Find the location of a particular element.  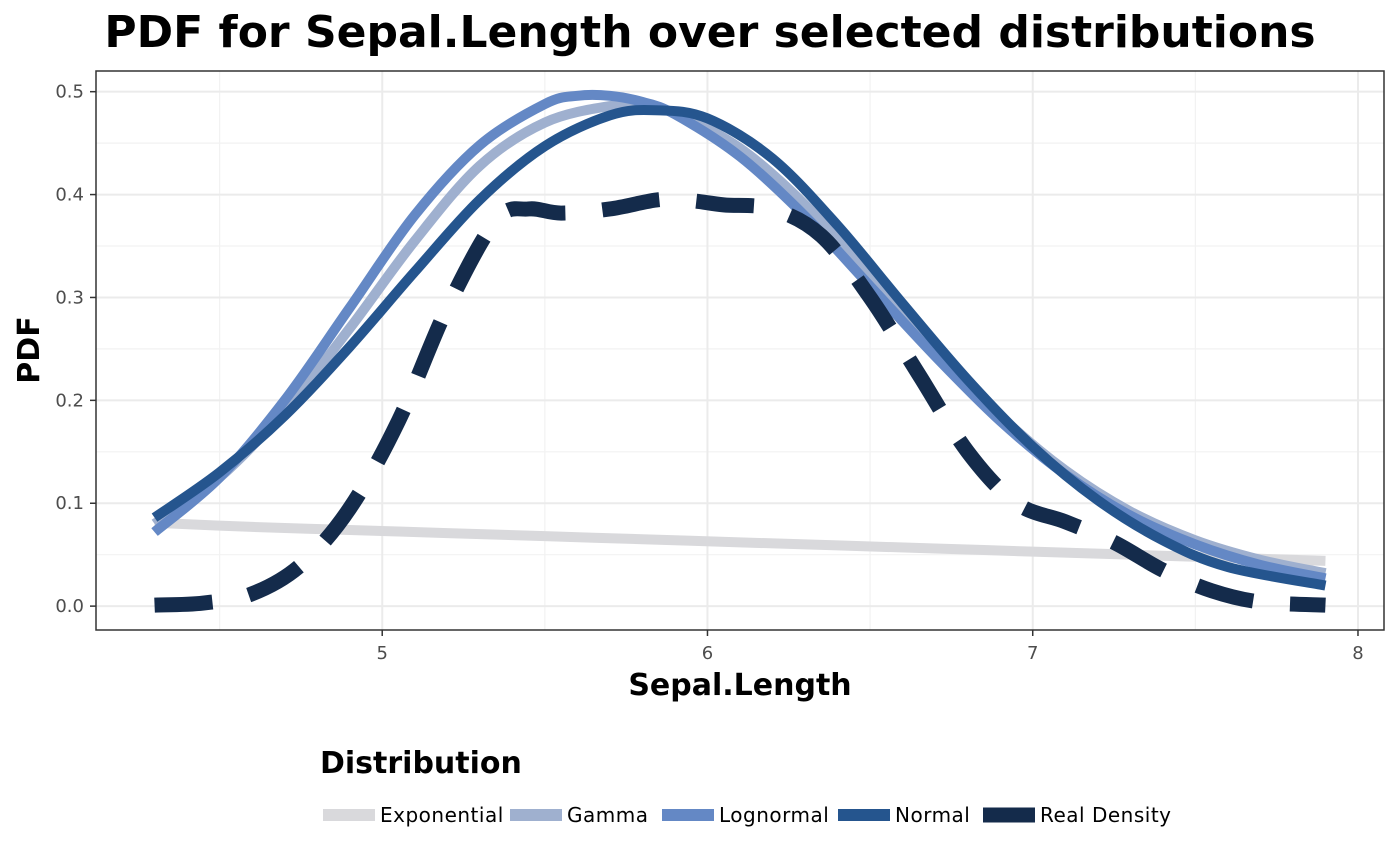

y-tick-label: 0.5 is located at coordinates (69, 92).